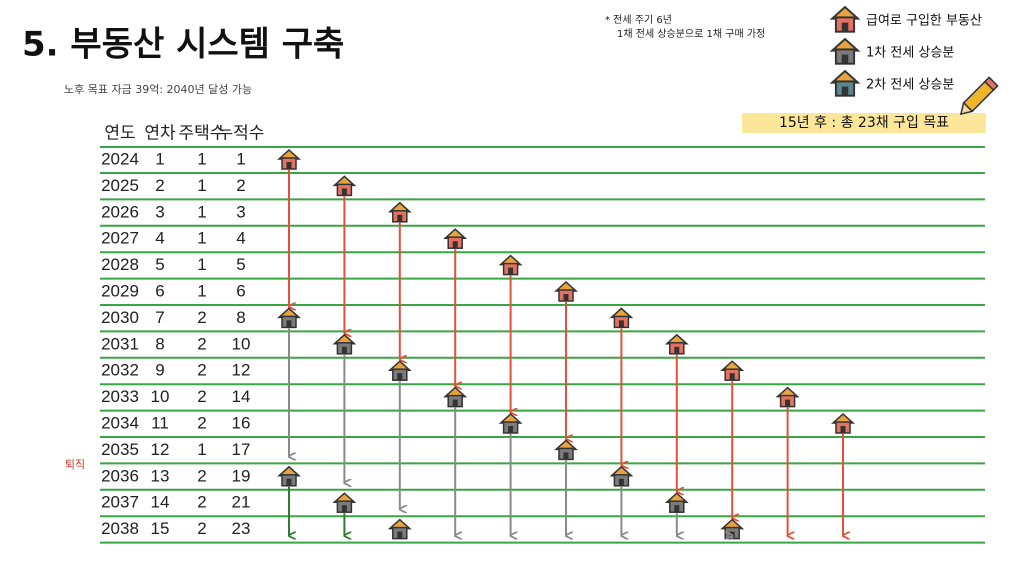 This screenshot has width=1014, height=570. What do you see at coordinates (120, 185) in the screenshot?
I see `table-cell: 2025` at bounding box center [120, 185].